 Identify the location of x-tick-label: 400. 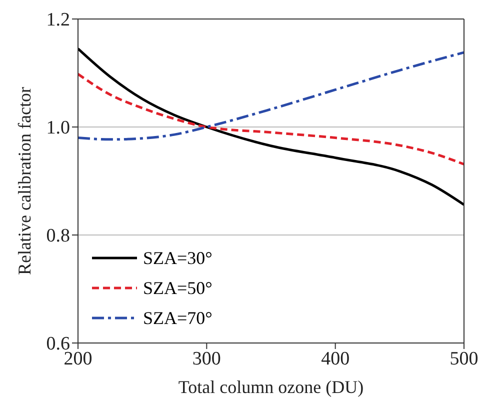
(335, 359).